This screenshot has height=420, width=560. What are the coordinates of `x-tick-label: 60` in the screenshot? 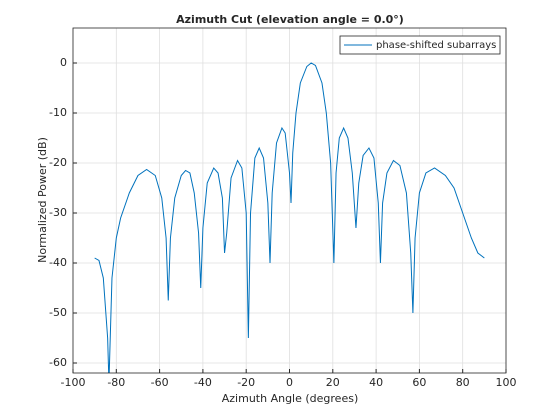 It's located at (419, 382).